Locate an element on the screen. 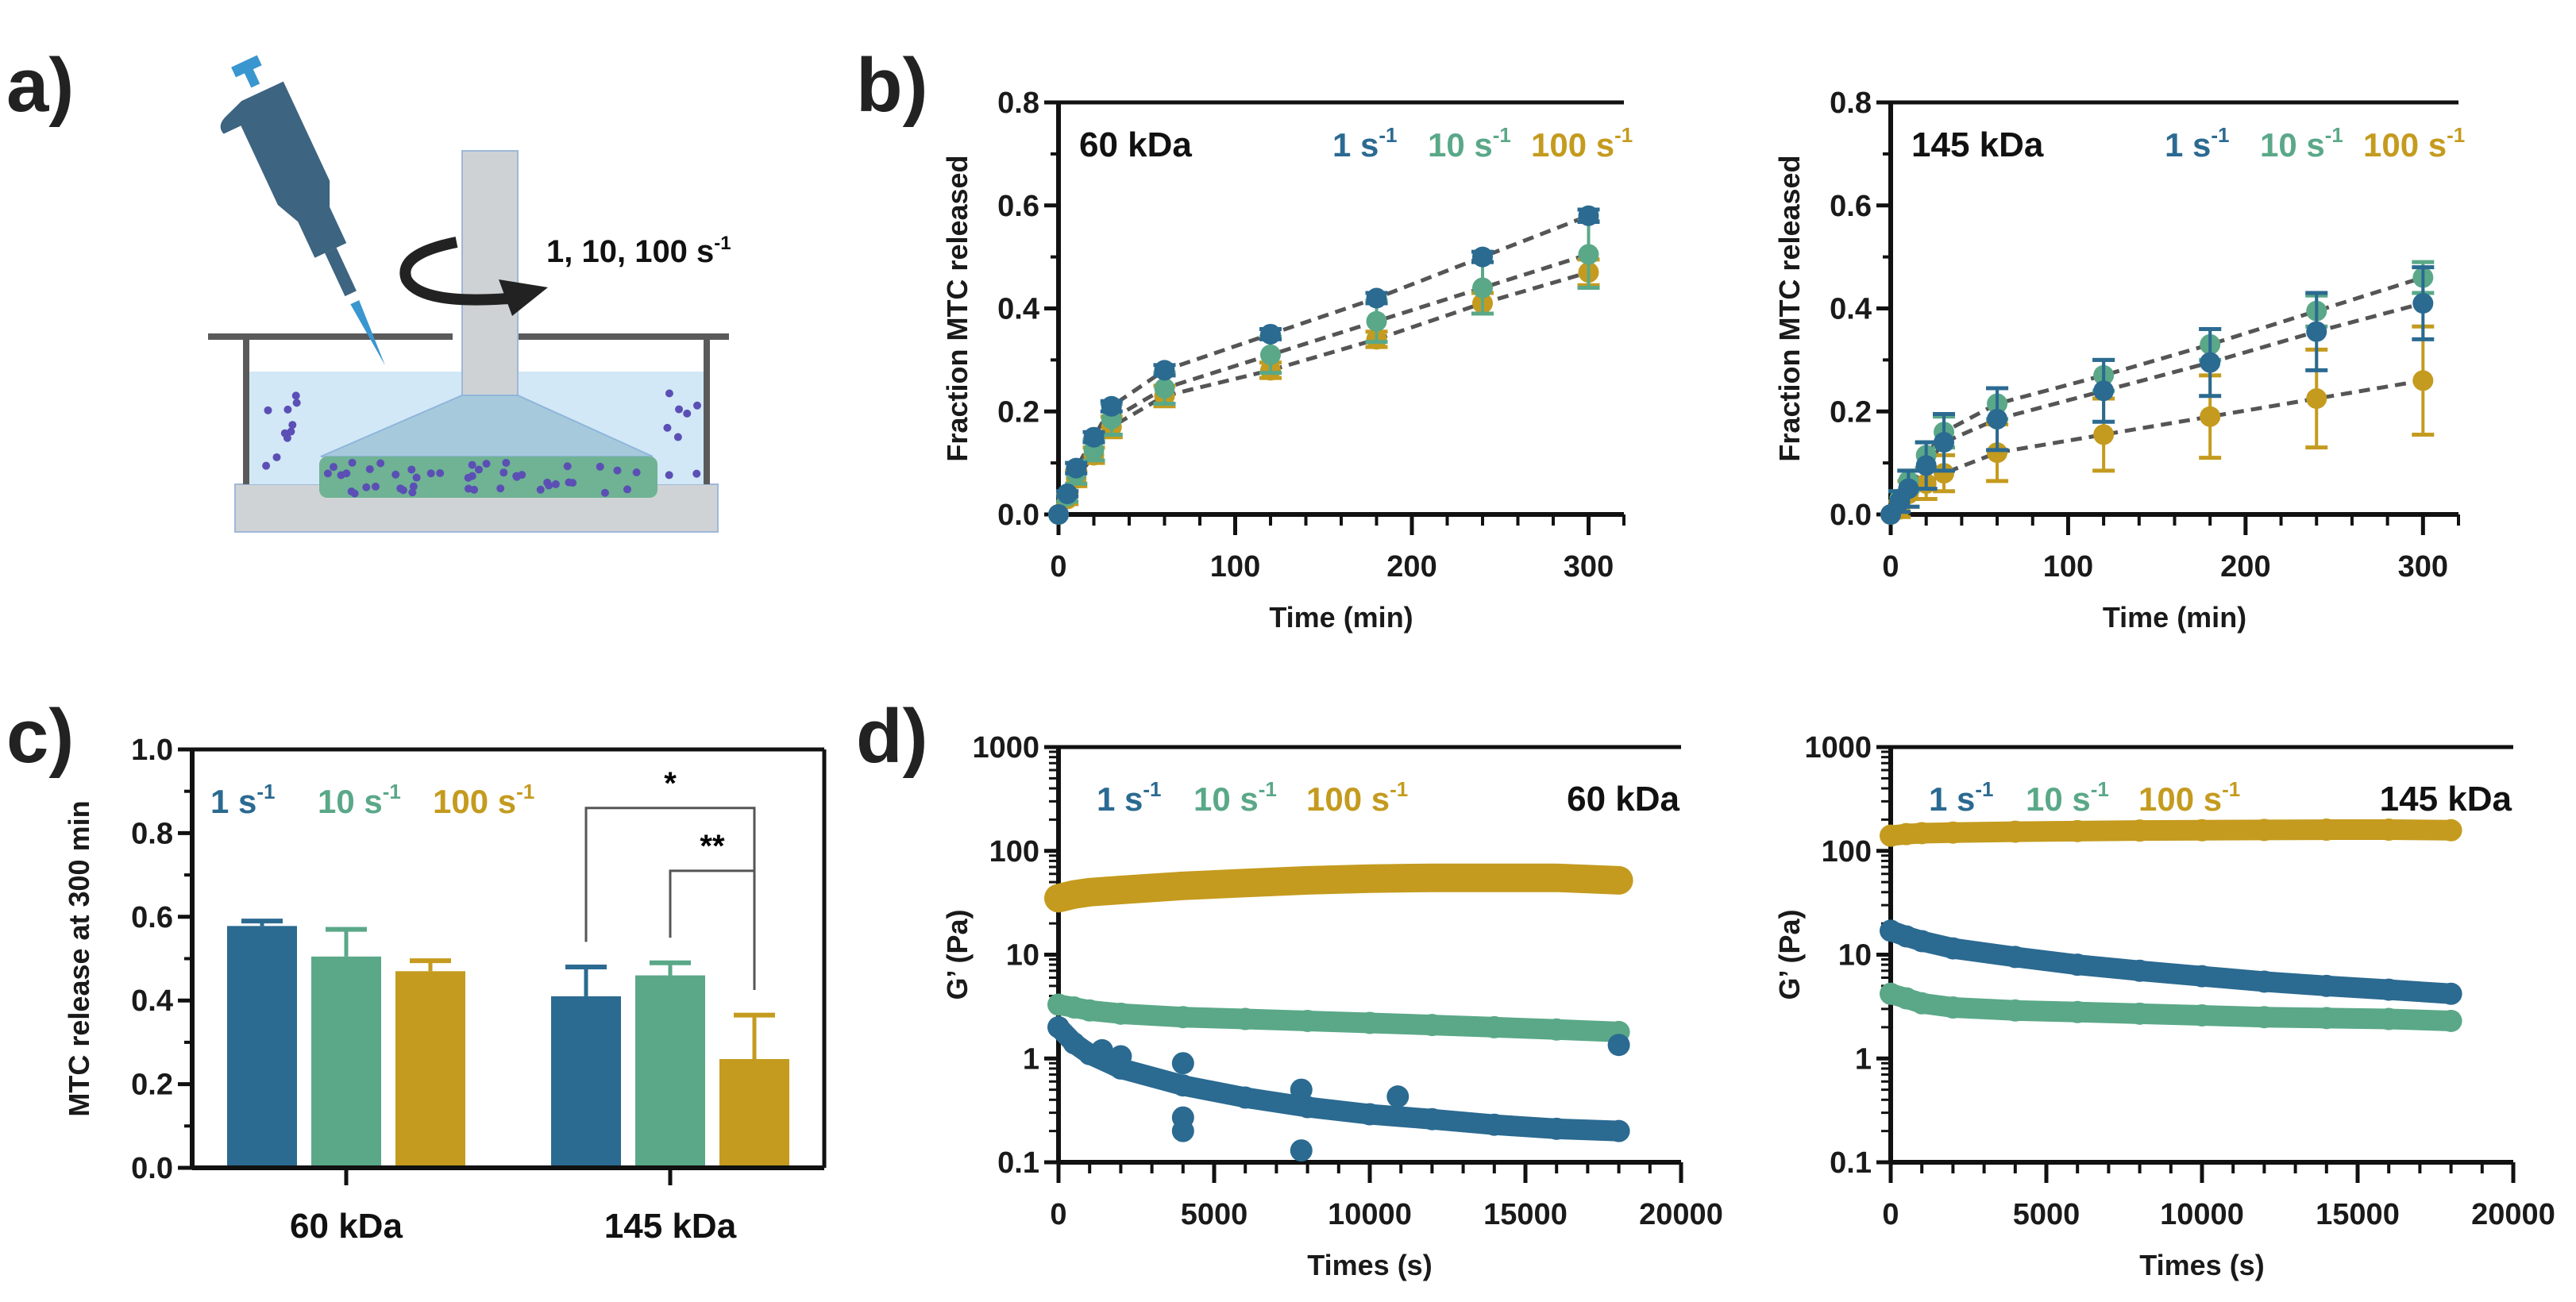  bar-s10 is located at coordinates (346, 1062).